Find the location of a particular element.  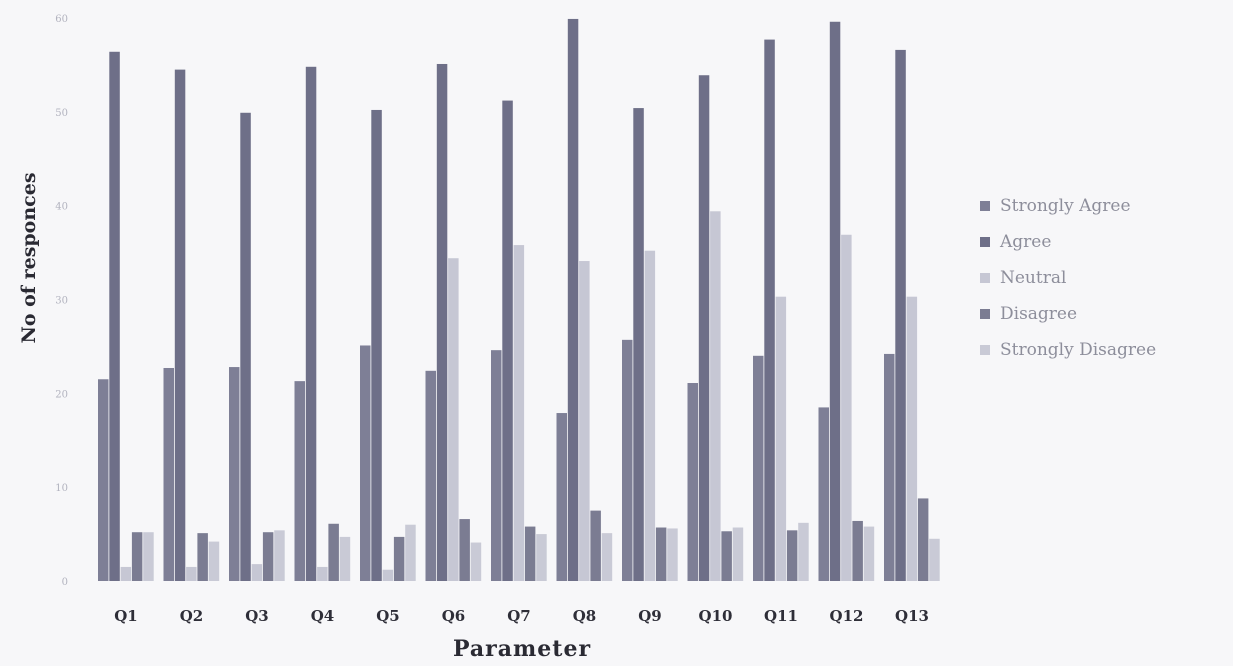

y-tick-label: 30 is located at coordinates (61, 301).